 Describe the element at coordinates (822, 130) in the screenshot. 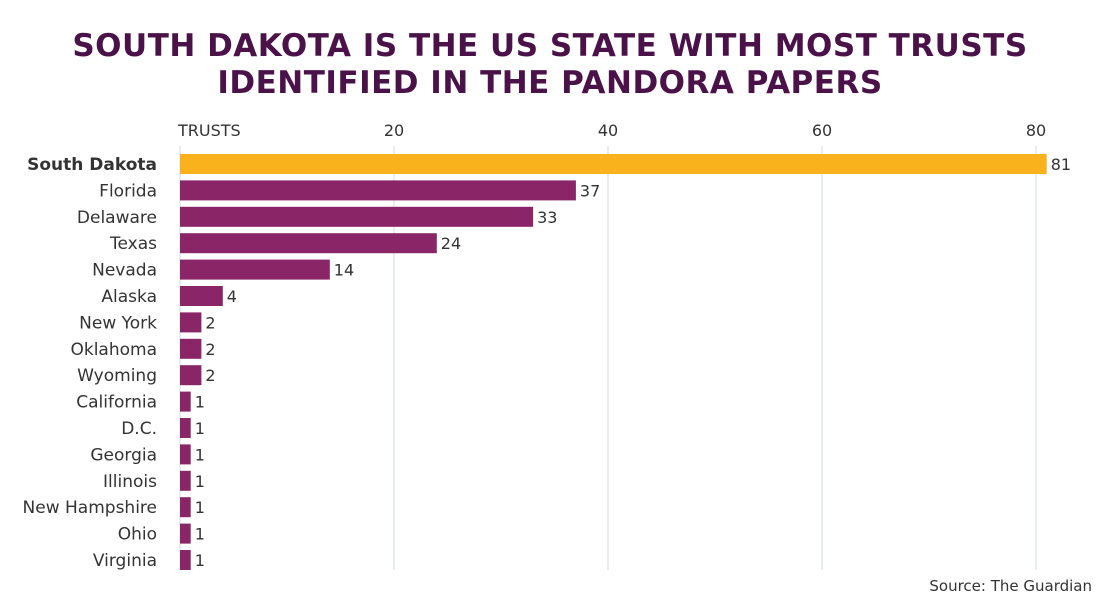

I see `x-tick-label-60: 60` at that location.